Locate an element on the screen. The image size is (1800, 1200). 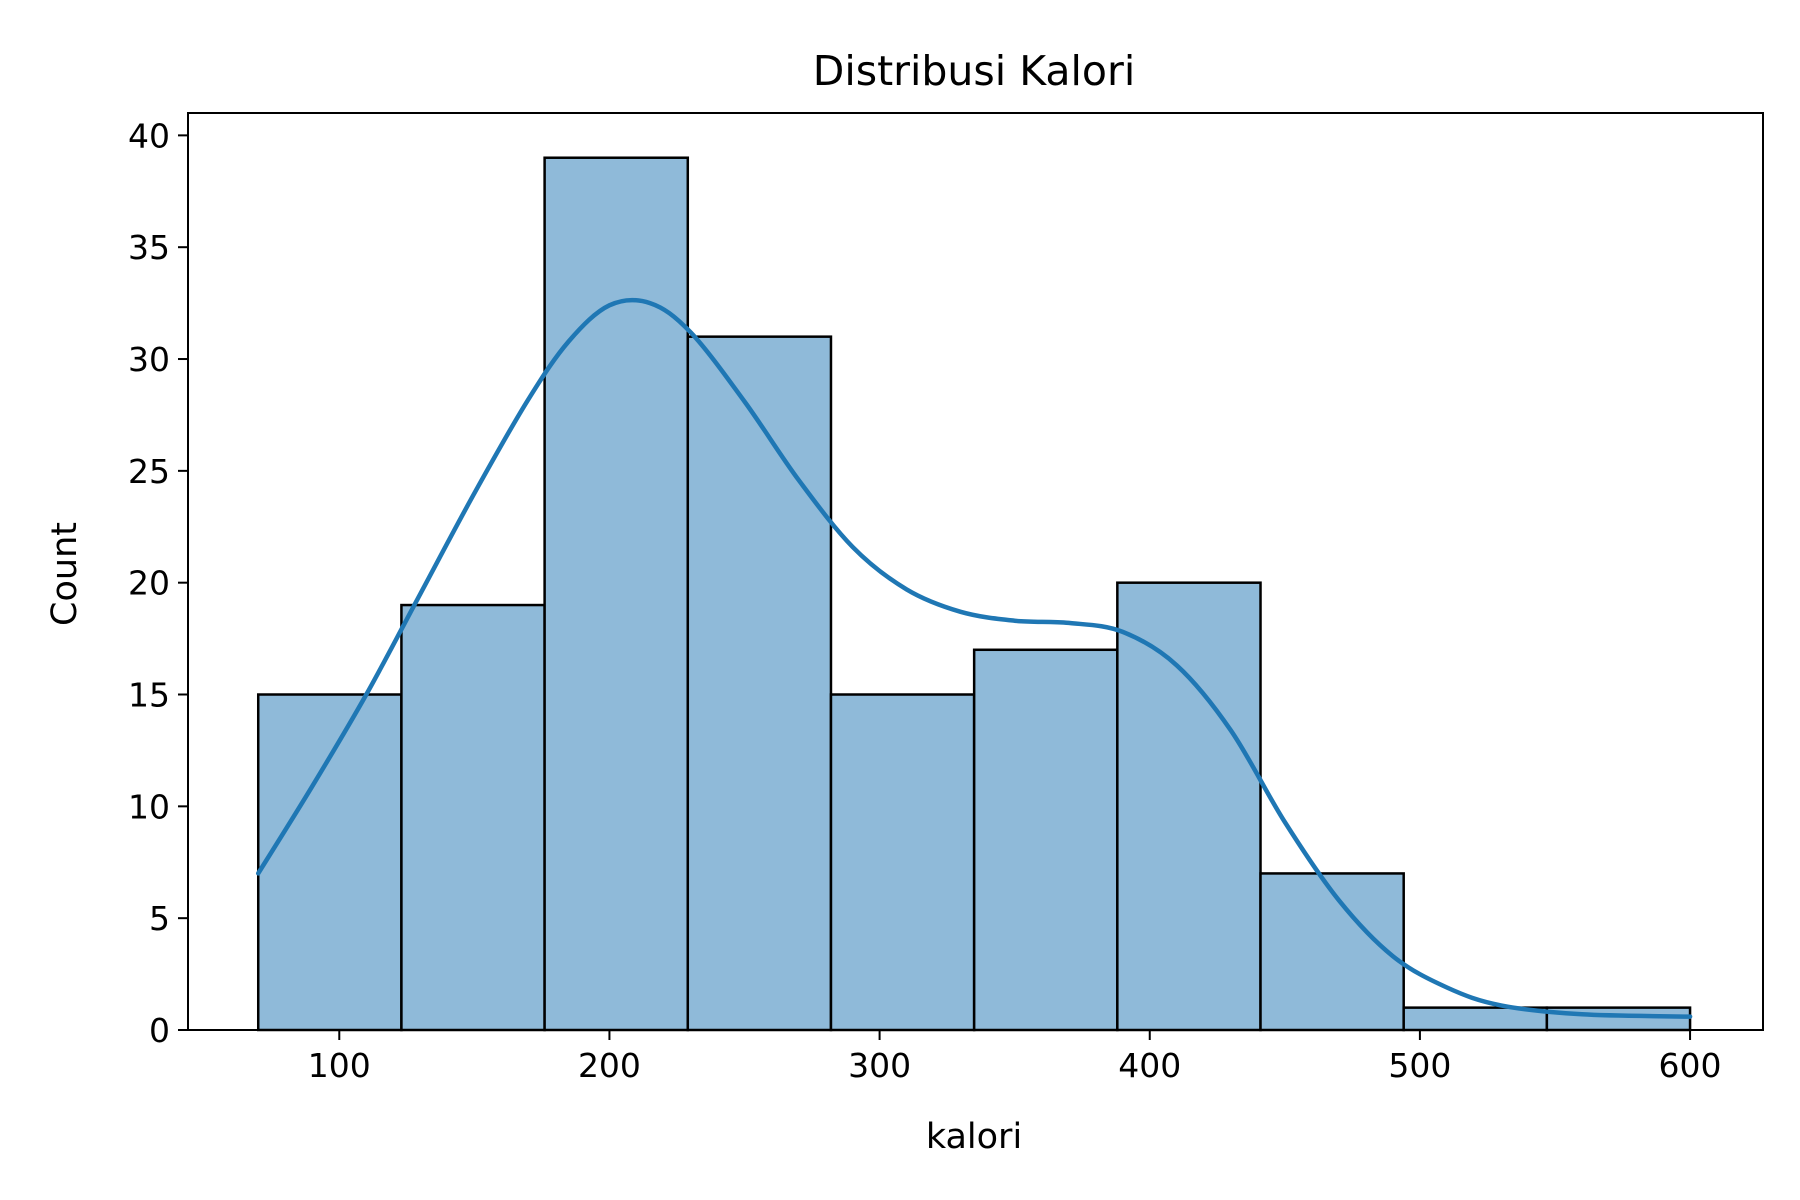
x-tick-label-600: 600 is located at coordinates (1690, 1065).